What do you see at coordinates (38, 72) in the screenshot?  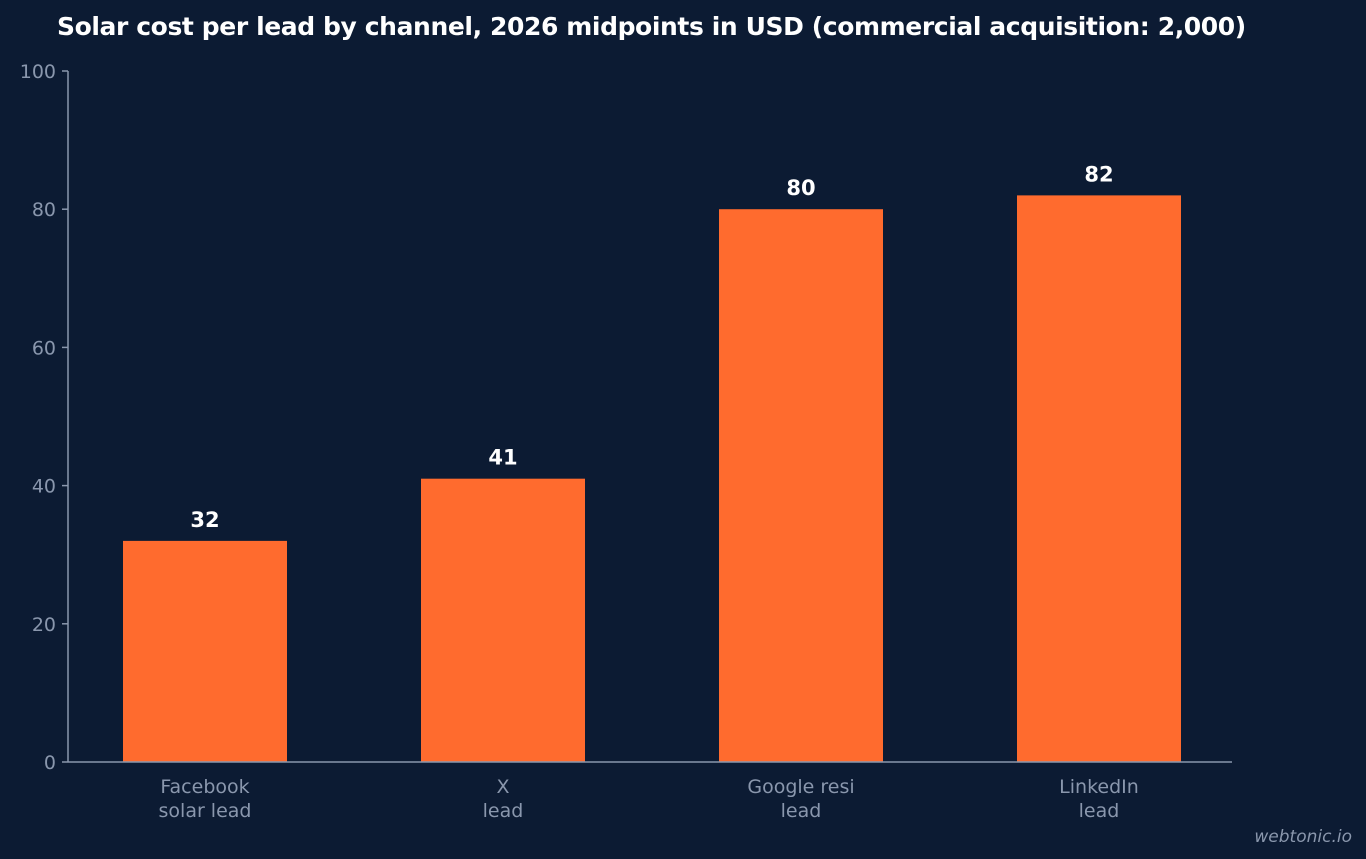 I see `y-tick-label: 100` at bounding box center [38, 72].